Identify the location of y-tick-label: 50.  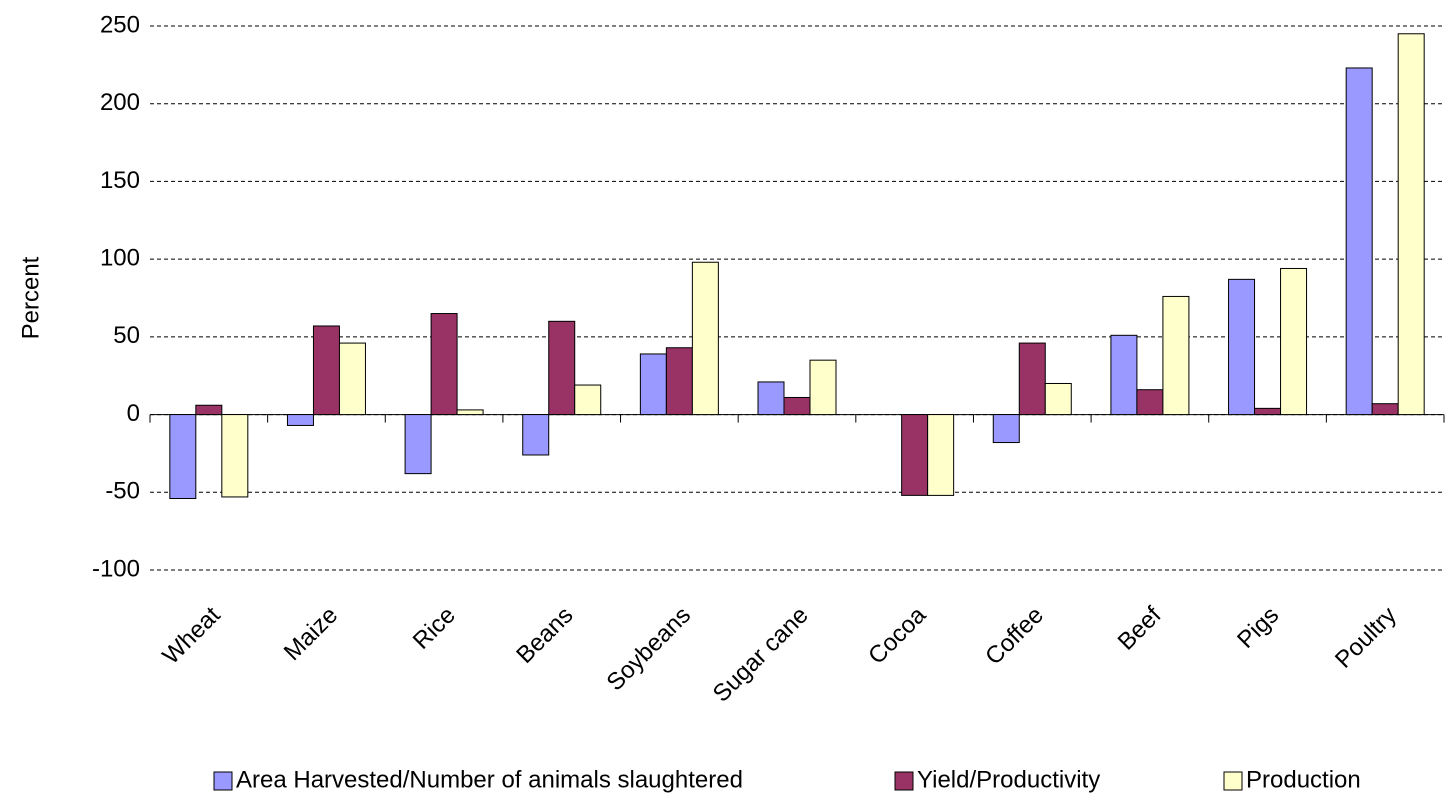
(126, 335).